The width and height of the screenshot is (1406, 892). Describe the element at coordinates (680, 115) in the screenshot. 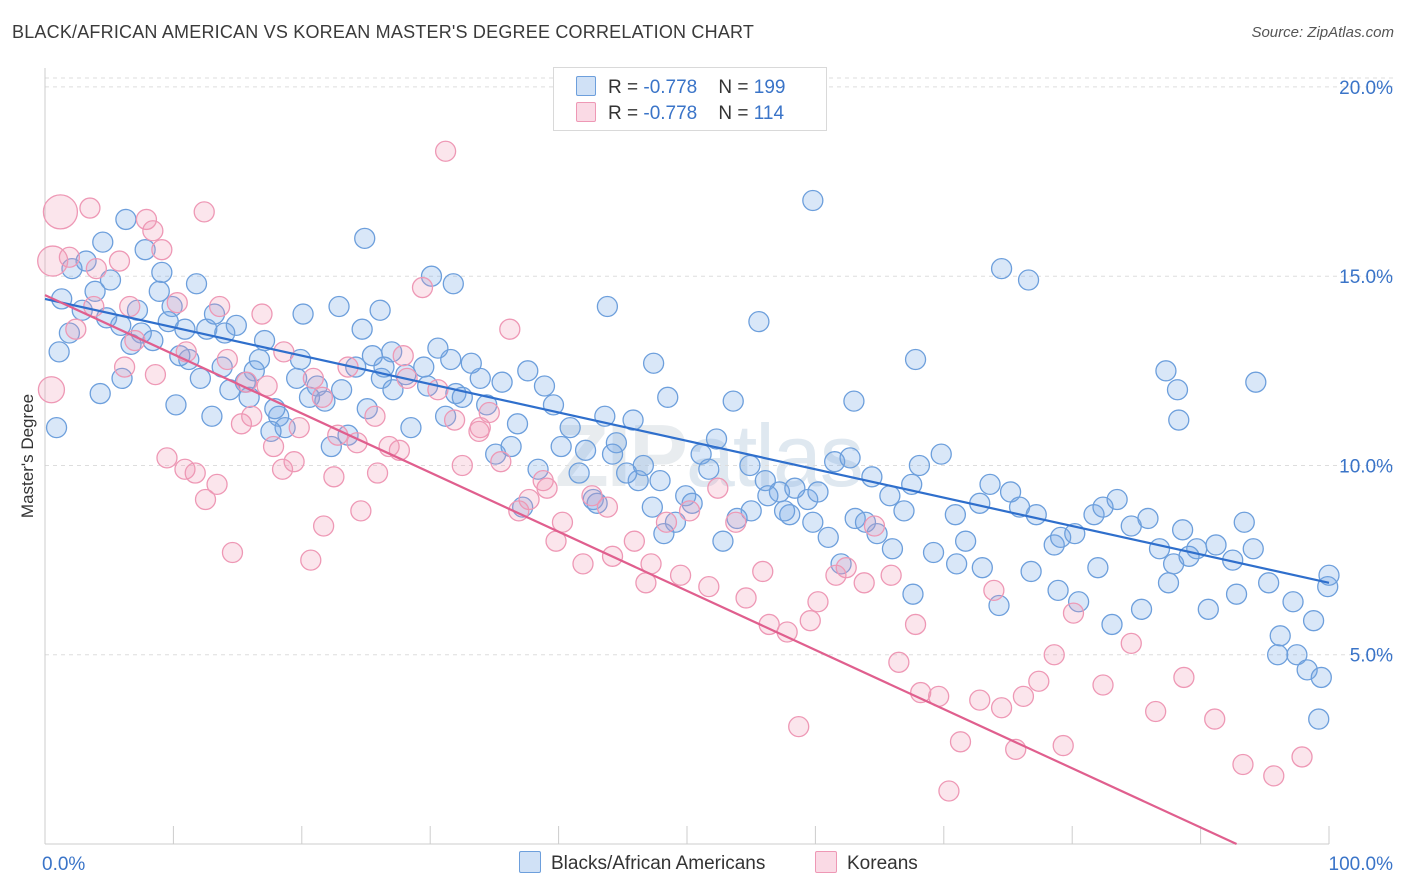

I see `stats-legend-row-koreans: R = -0.778 N = 114` at that location.